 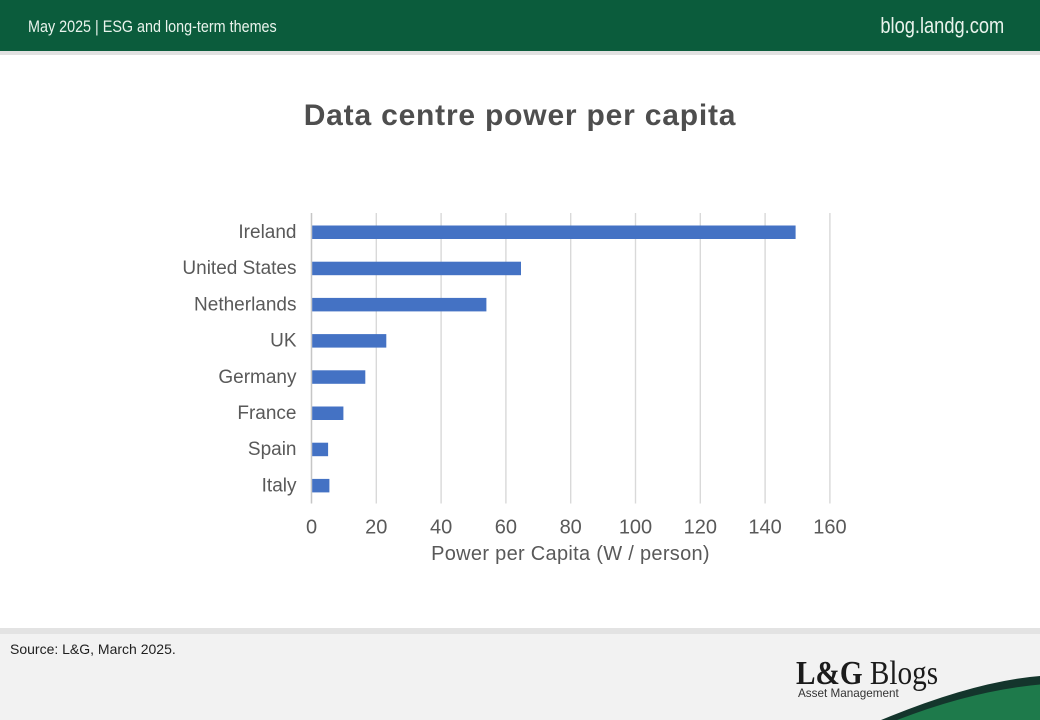 What do you see at coordinates (571, 527) in the screenshot?
I see `svg-text: 80` at bounding box center [571, 527].